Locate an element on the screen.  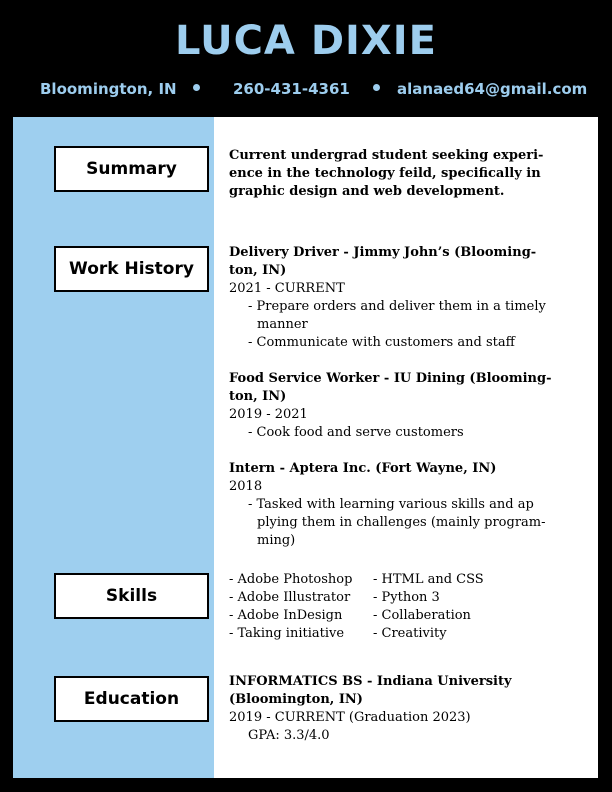
contact-phone: 260-431-4361 is located at coordinates (291, 89).